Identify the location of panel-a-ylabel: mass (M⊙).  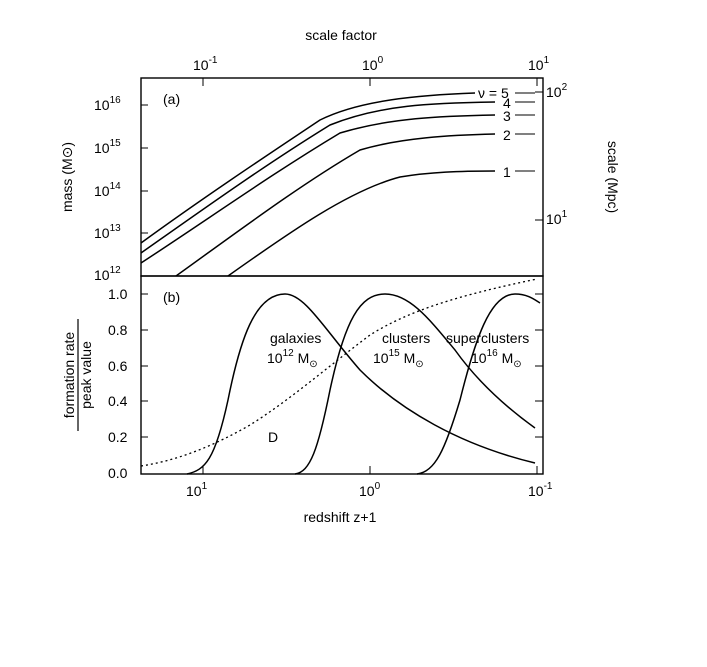
(67, 177).